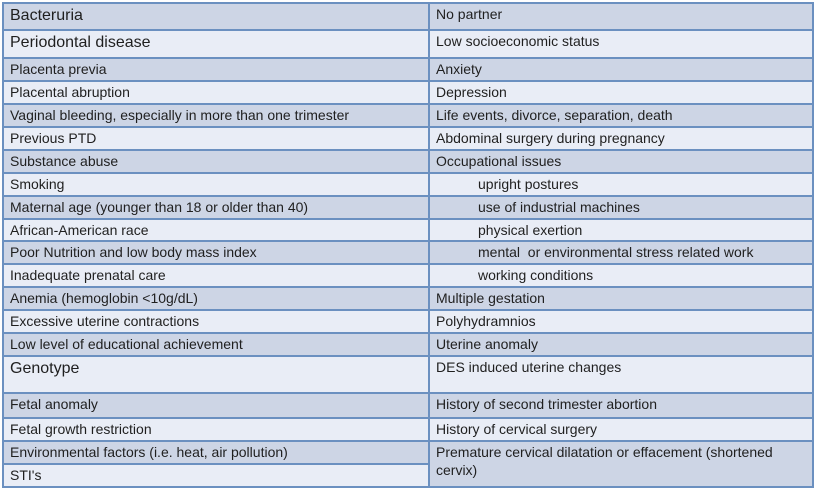 Image resolution: width=818 pixels, height=488 pixels. I want to click on table-row: Bacteruria No partner, so click(408, 16).